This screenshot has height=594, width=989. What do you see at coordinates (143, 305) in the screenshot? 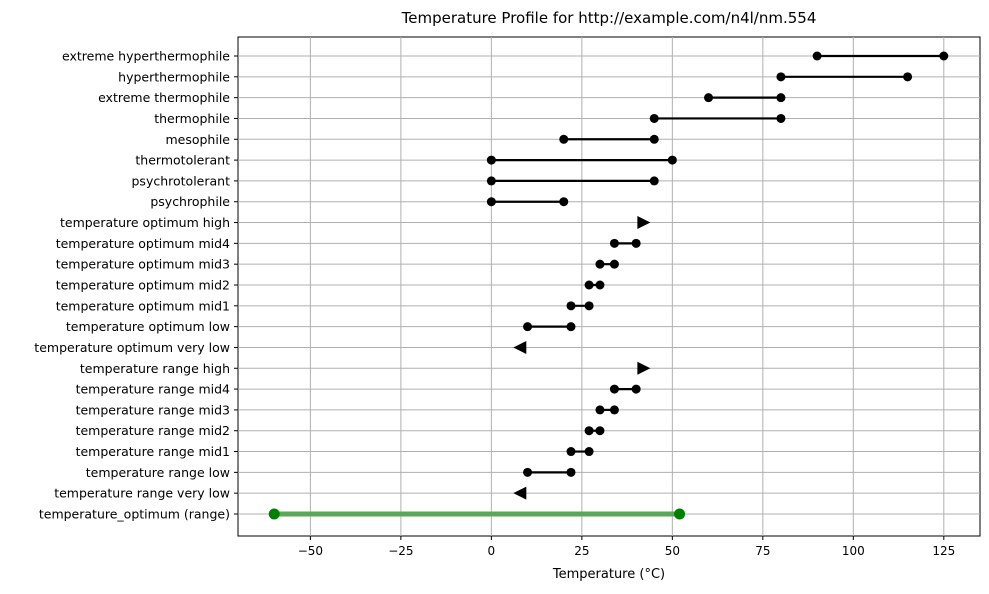
I see `y-tick-label: temperature optimum mid1` at bounding box center [143, 305].